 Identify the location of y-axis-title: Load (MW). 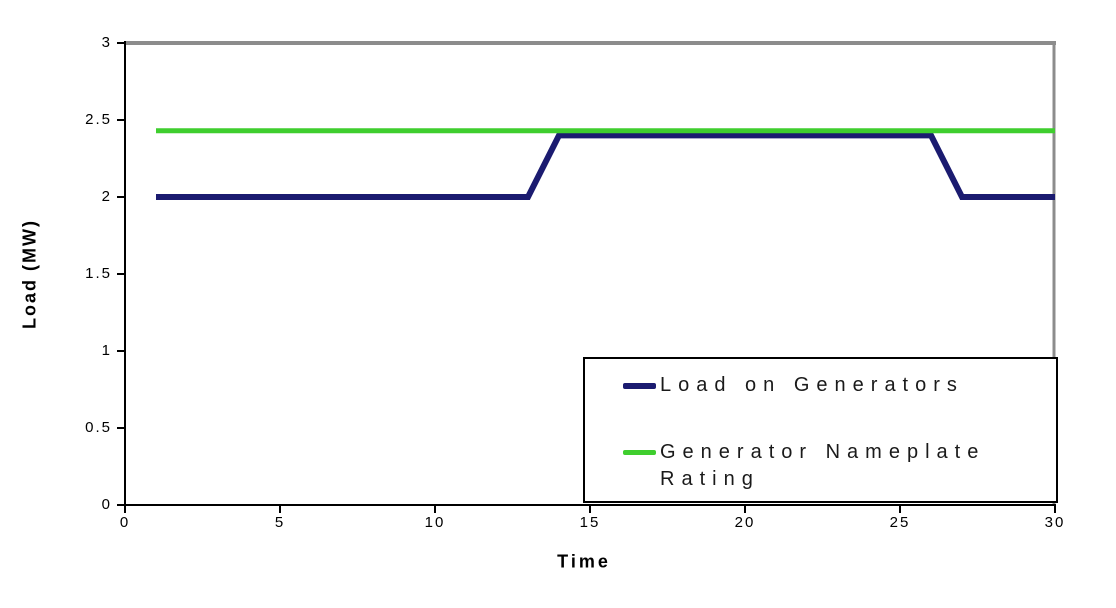
(29, 274).